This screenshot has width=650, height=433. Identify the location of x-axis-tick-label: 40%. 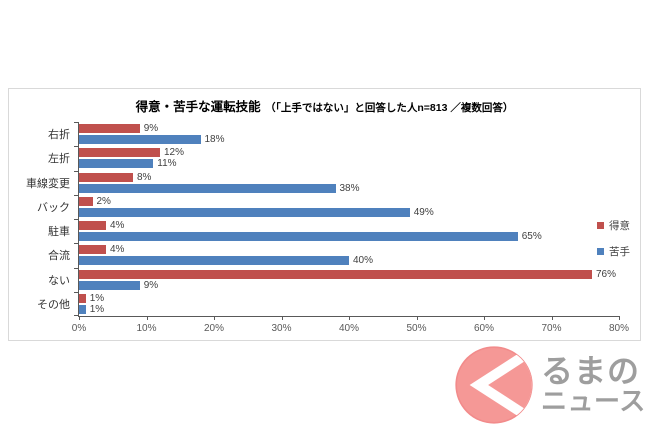
(349, 328).